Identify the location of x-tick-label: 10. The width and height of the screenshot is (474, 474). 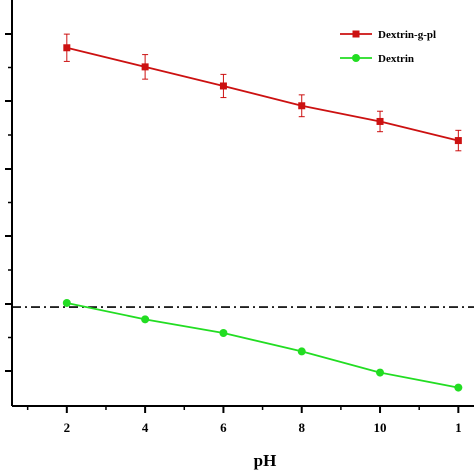
(380, 427).